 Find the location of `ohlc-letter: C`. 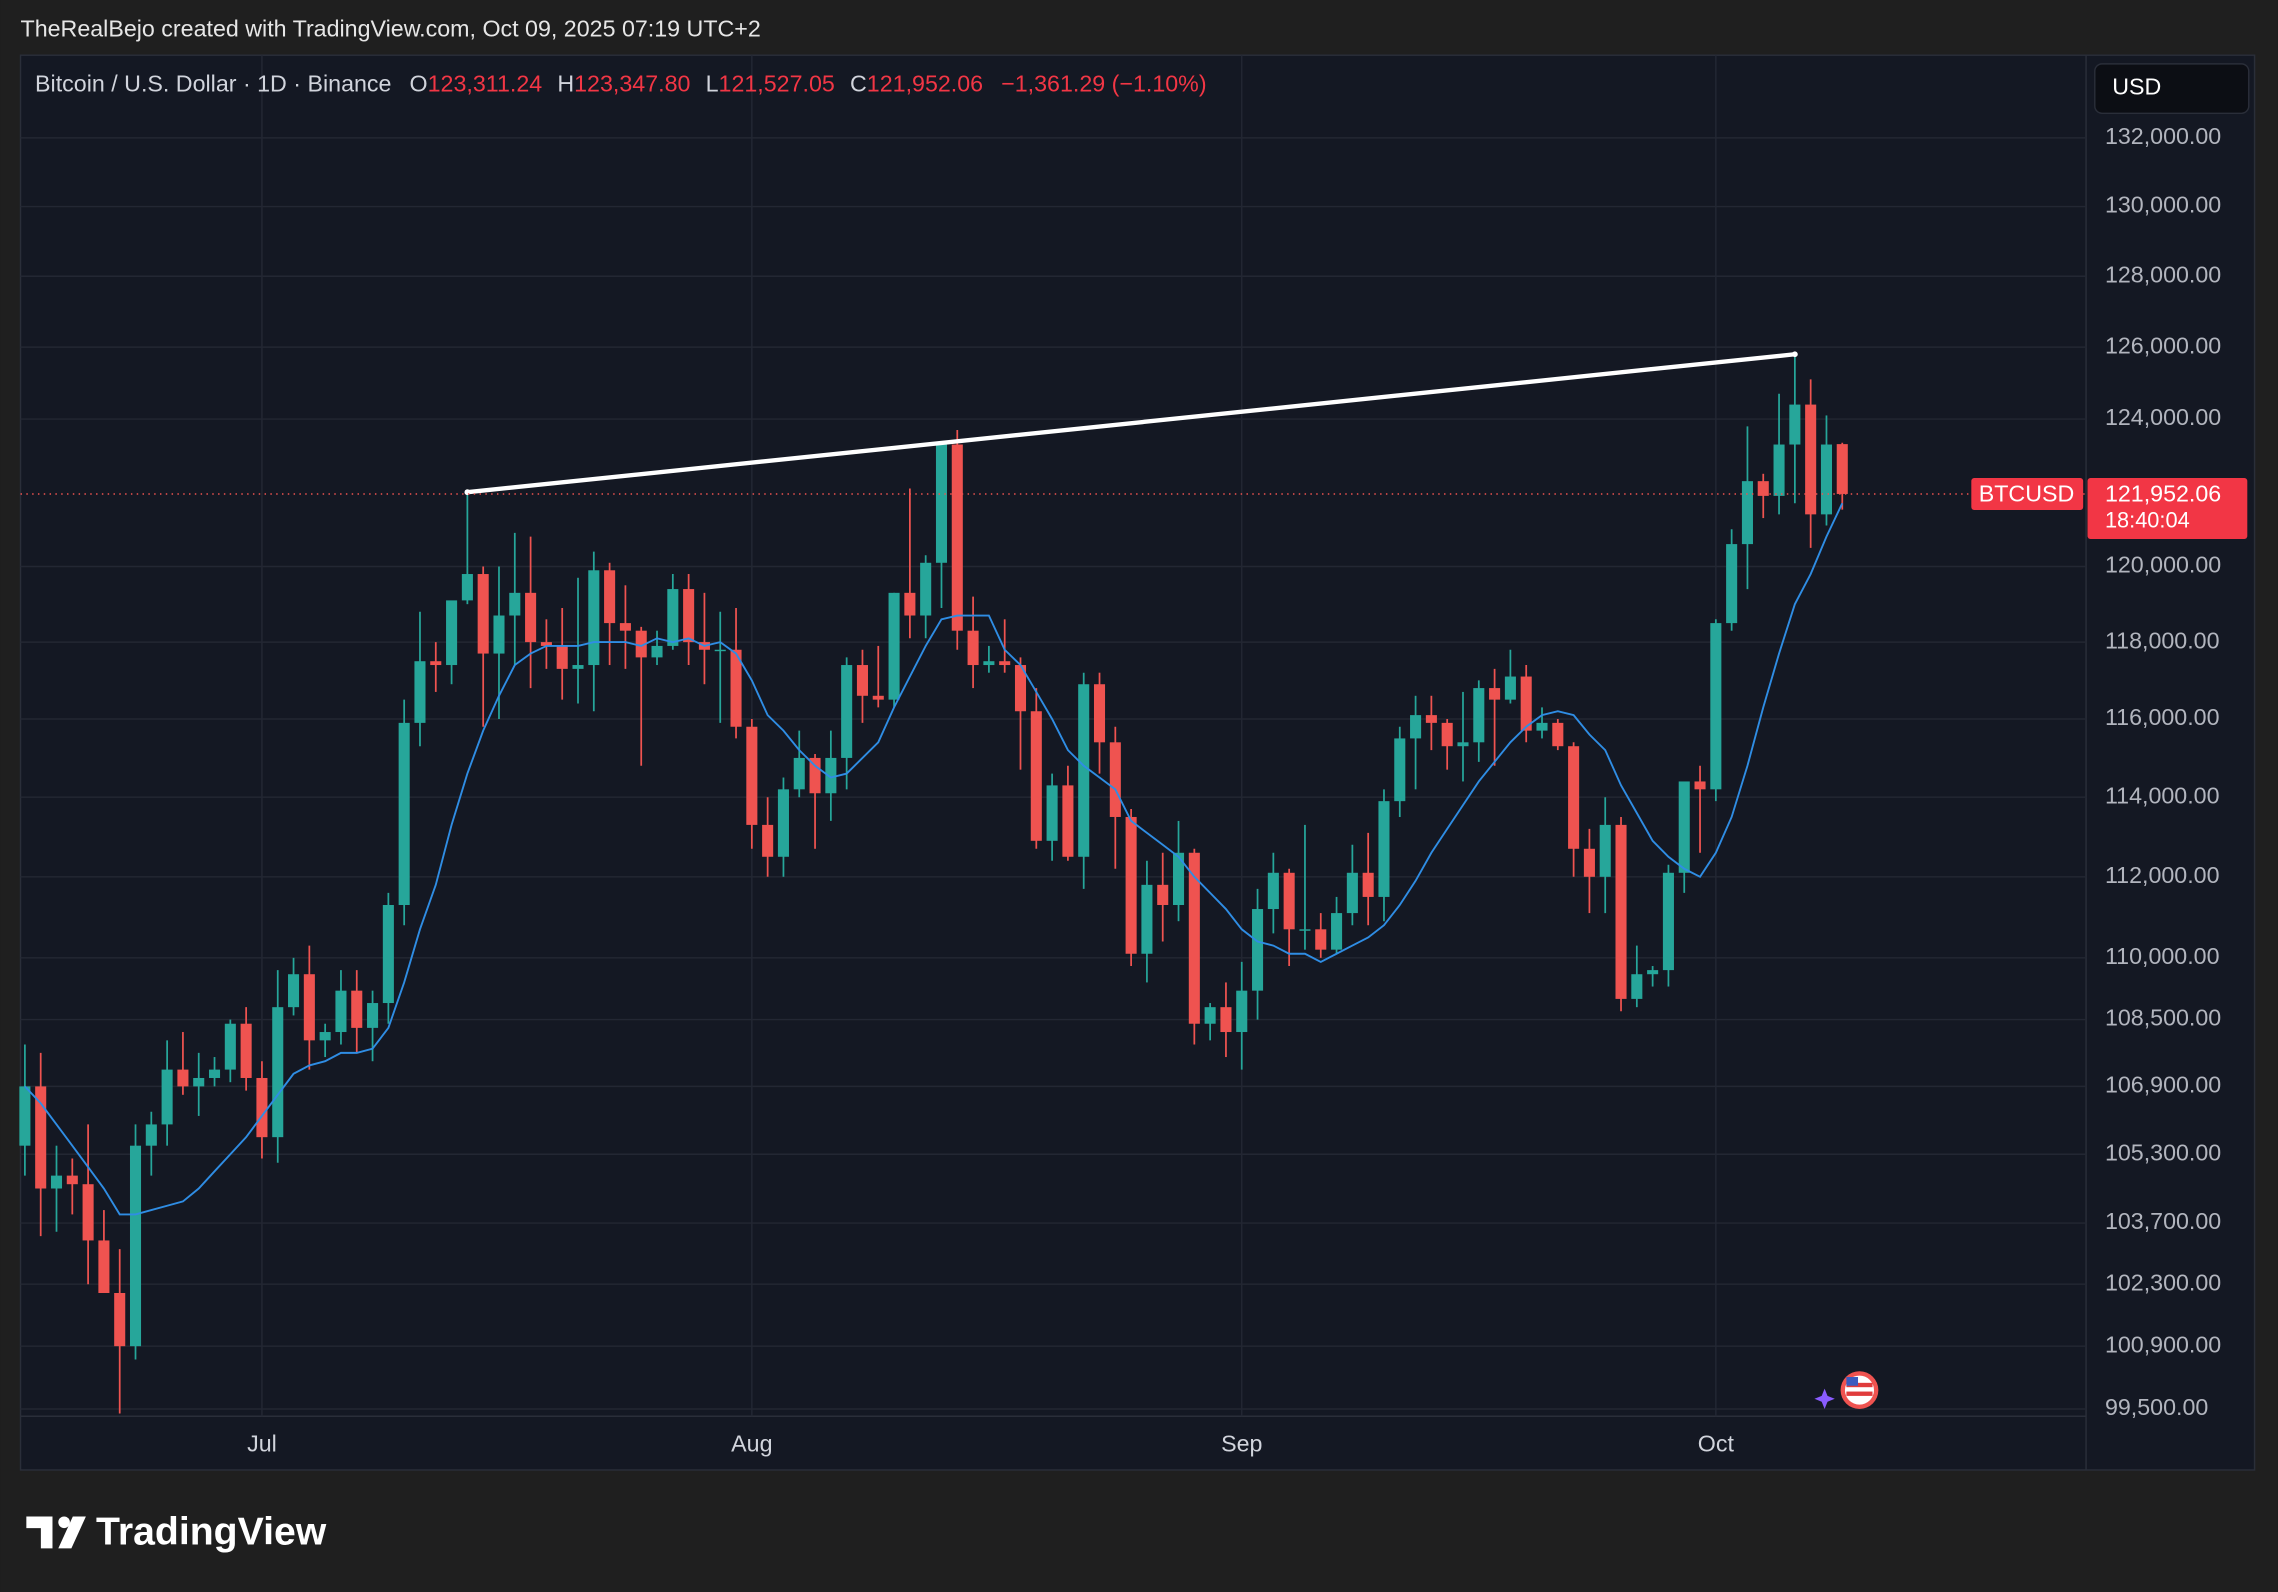

ohlc-letter: C is located at coordinates (858, 84).